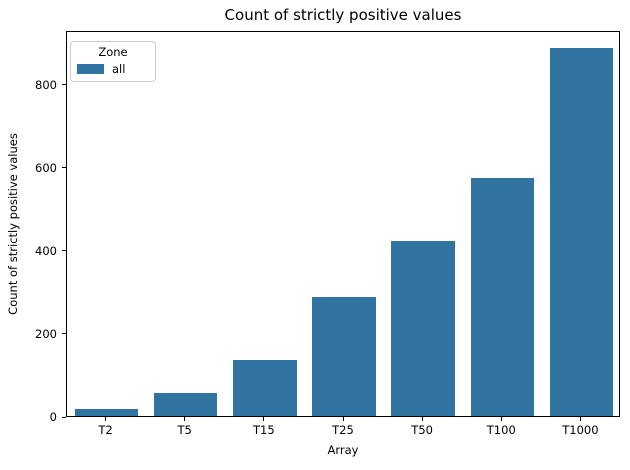  I want to click on legend-item-label: all, so click(119, 69).